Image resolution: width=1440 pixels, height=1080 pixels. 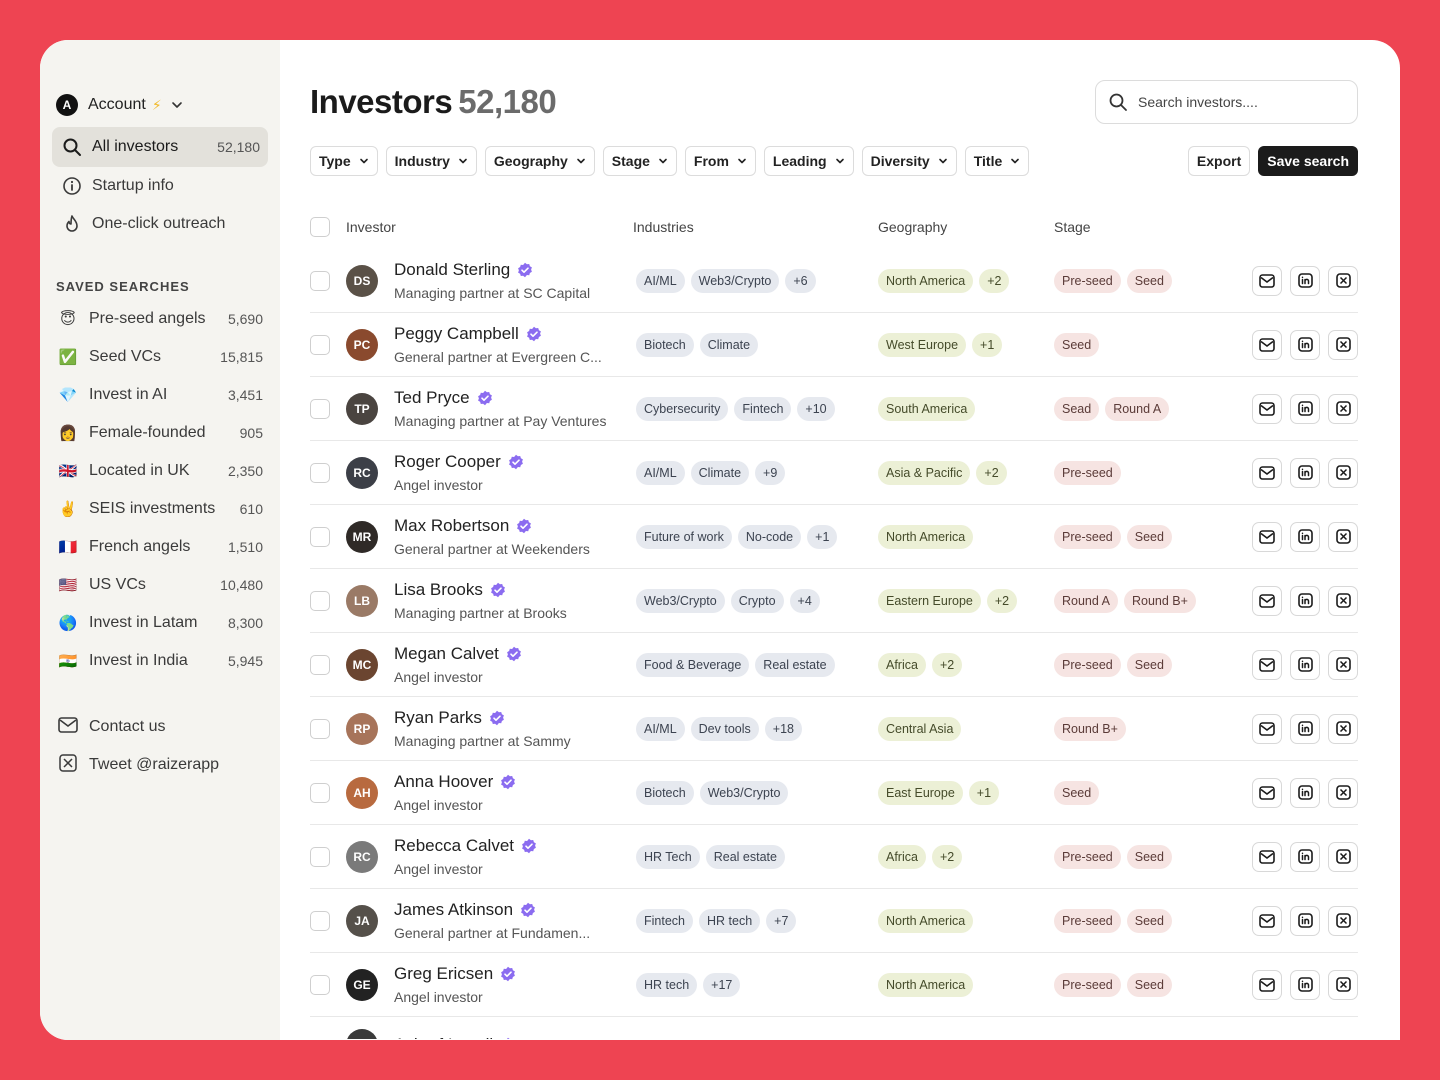 I want to click on investor-name: James Atkinson, so click(x=454, y=909).